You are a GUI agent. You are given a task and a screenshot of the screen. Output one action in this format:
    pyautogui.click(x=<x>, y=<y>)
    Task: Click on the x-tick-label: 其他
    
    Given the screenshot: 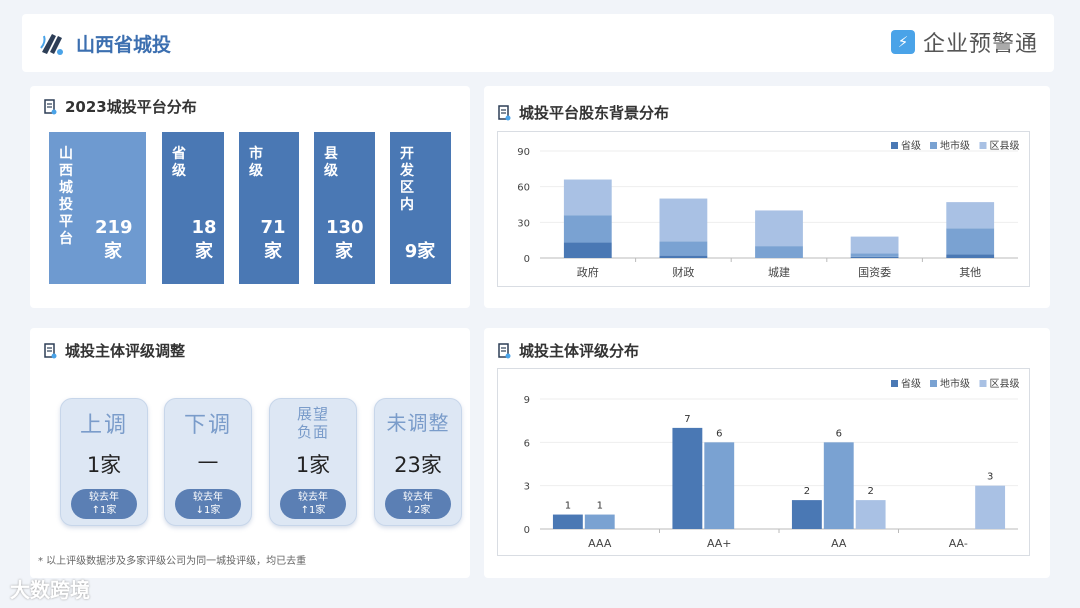 What is the action you would take?
    pyautogui.click(x=970, y=272)
    